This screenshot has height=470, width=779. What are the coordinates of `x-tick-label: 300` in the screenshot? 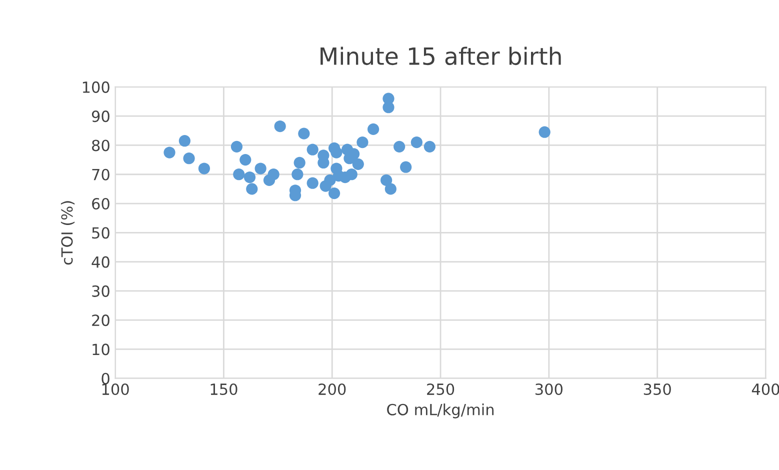 It's located at (549, 389).